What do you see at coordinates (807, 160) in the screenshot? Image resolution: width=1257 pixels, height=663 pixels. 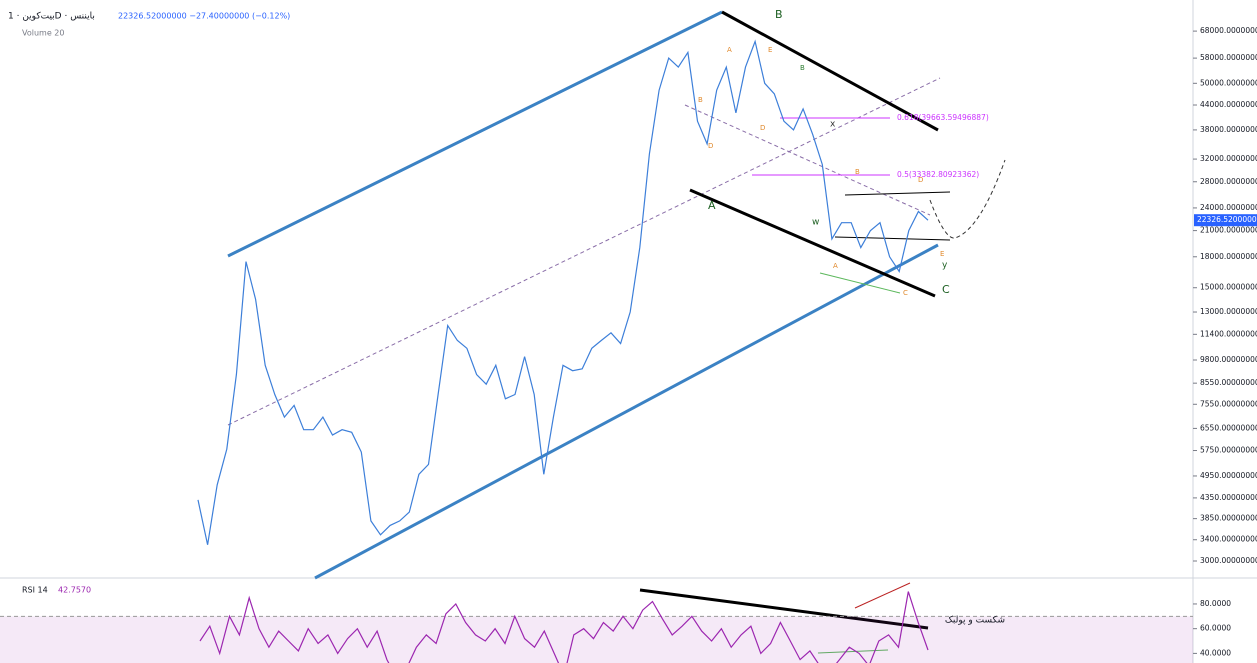 I see `trend-dash` at bounding box center [807, 160].